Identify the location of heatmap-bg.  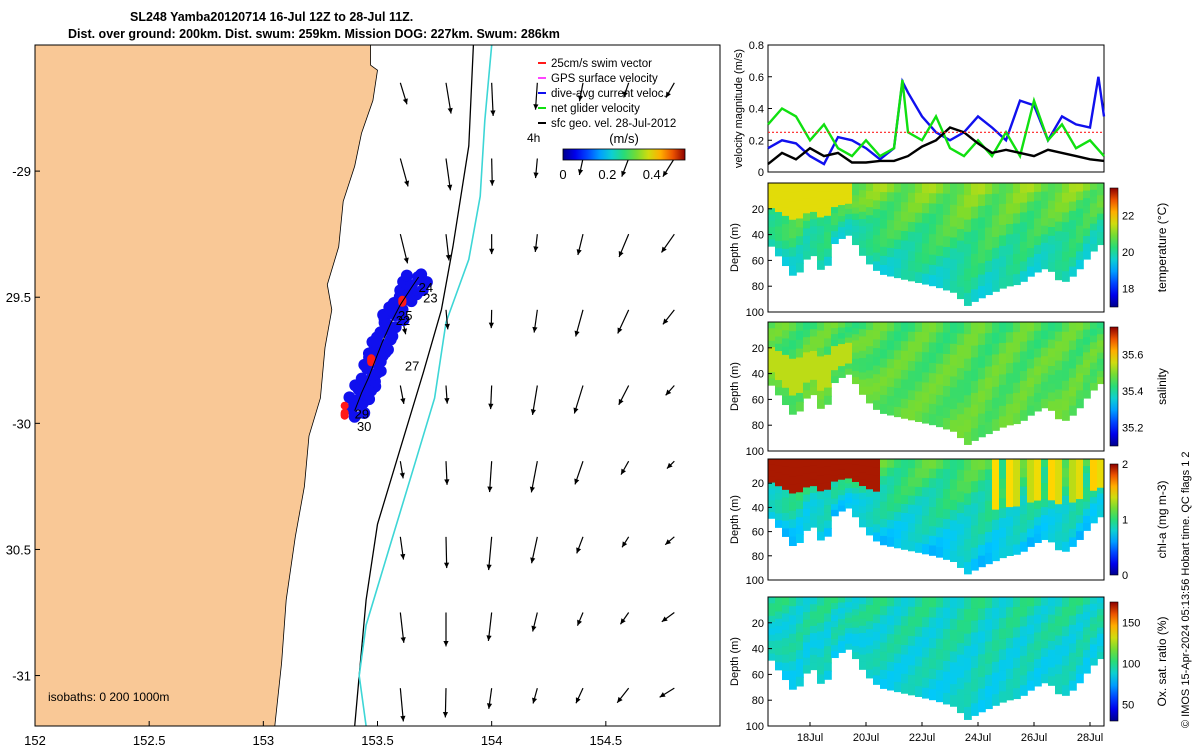
(936, 519).